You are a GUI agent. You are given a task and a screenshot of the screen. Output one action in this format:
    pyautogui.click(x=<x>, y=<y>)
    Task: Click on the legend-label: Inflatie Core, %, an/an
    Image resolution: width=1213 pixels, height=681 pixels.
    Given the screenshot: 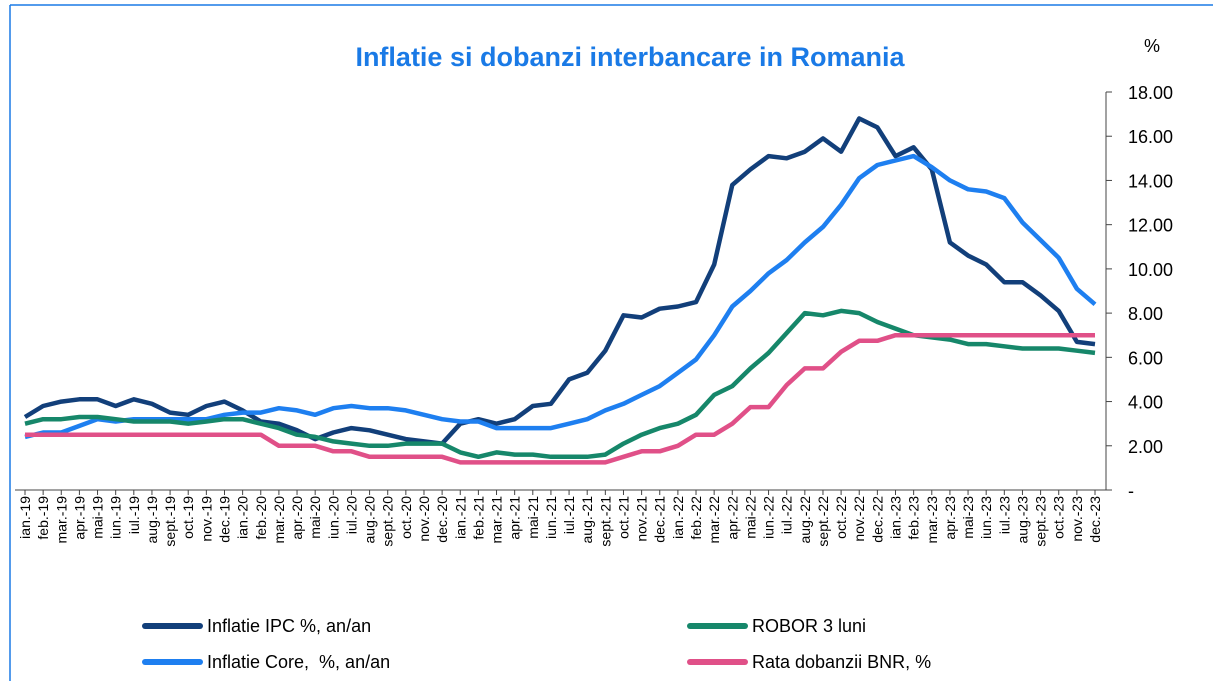 What is the action you would take?
    pyautogui.click(x=298, y=662)
    